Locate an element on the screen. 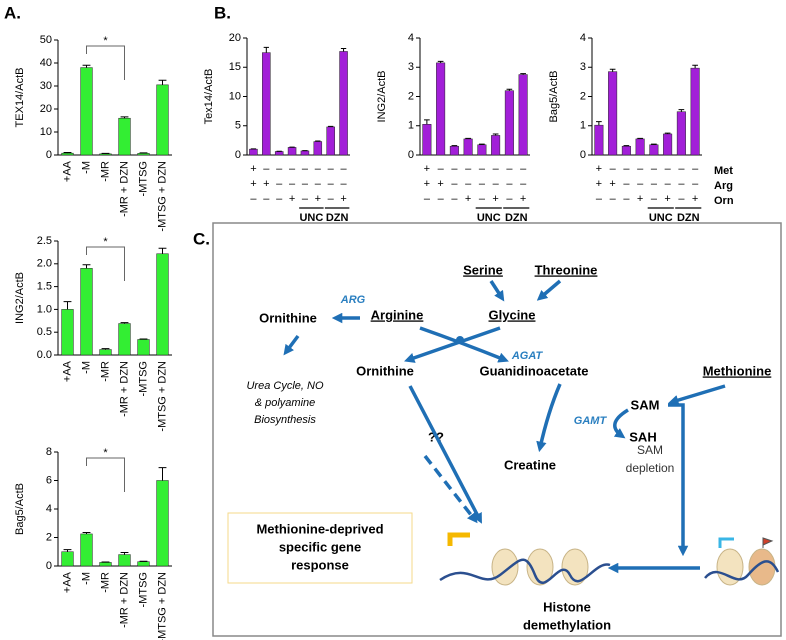 This screenshot has height=640, width=786. y-tick-label: 20 is located at coordinates (235, 38).